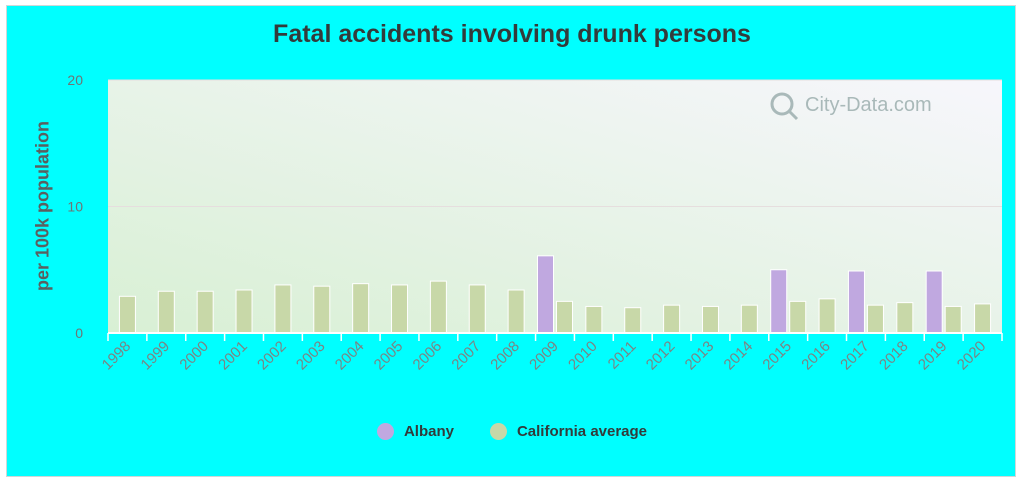 This screenshot has height=489, width=1024. What do you see at coordinates (512, 34) in the screenshot?
I see `chart-title: Fatal accidents involving drunk persons` at bounding box center [512, 34].